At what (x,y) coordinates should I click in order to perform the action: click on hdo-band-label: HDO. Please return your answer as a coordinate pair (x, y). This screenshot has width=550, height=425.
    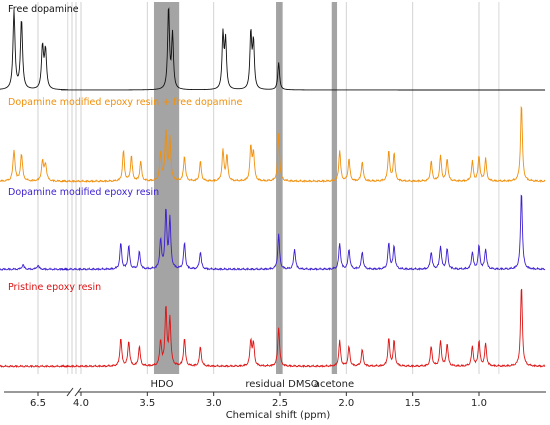
    Looking at the image, I should click on (161, 384).